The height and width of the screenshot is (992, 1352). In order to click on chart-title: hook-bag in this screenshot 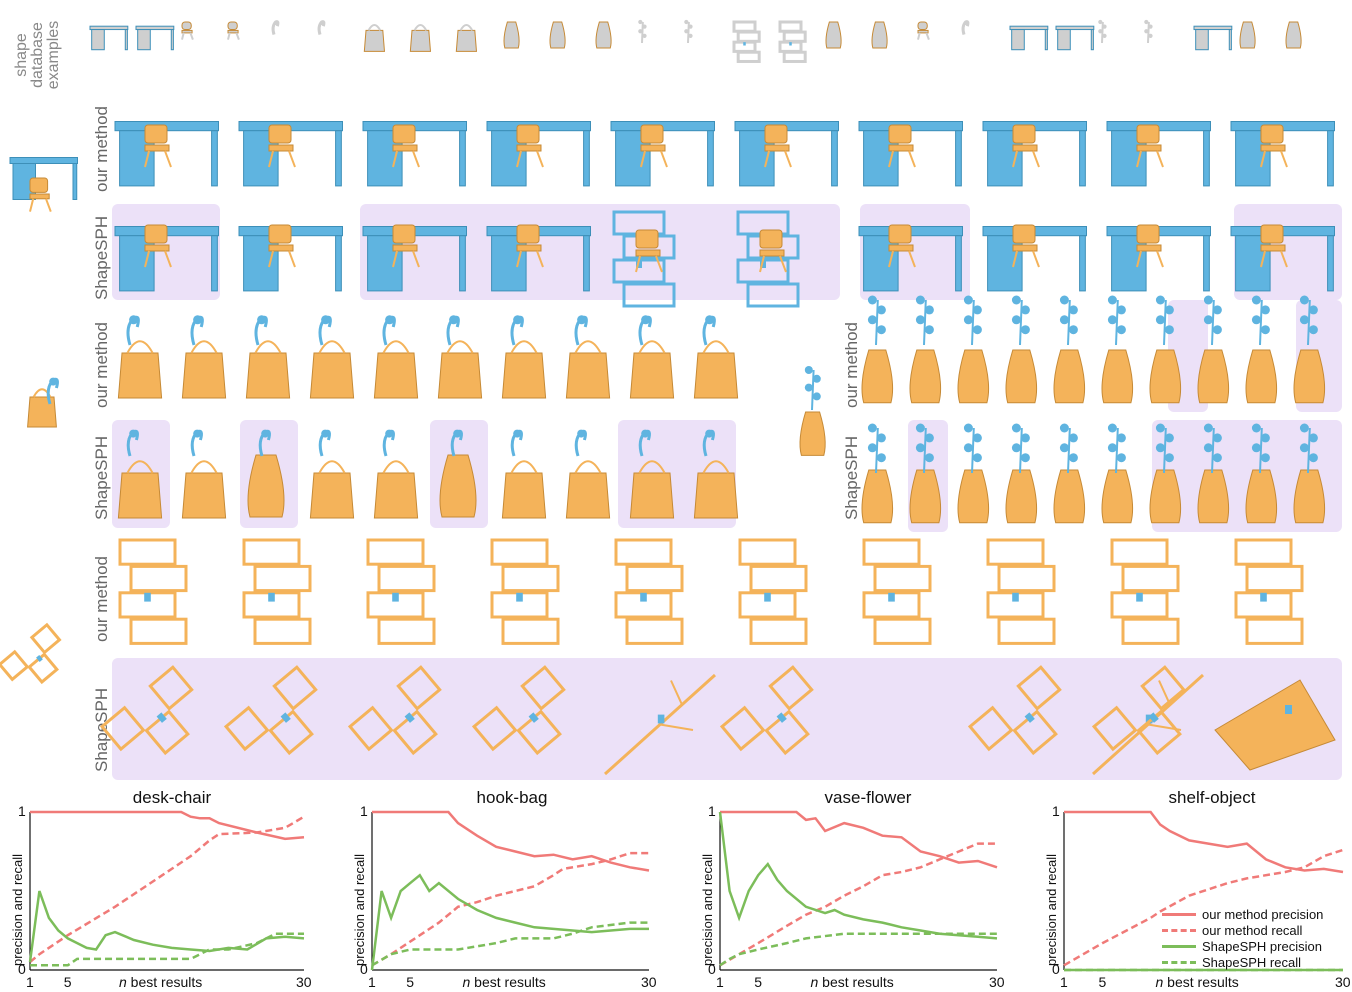, I will do `click(512, 797)`.